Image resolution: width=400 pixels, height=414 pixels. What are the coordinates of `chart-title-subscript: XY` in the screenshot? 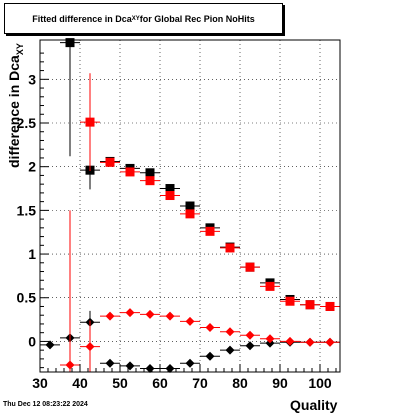 It's located at (135, 18).